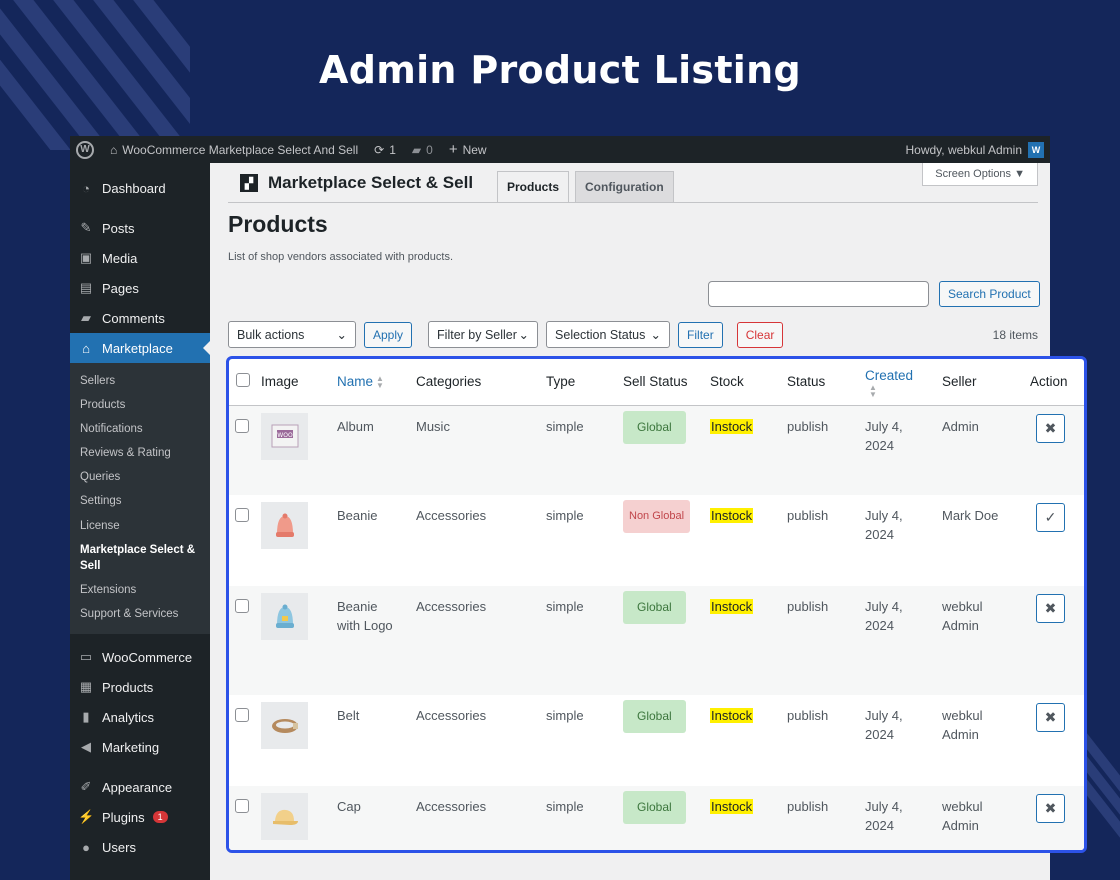 This screenshot has width=1120, height=880. What do you see at coordinates (989, 294) in the screenshot?
I see `search-product-button: Search Product` at bounding box center [989, 294].